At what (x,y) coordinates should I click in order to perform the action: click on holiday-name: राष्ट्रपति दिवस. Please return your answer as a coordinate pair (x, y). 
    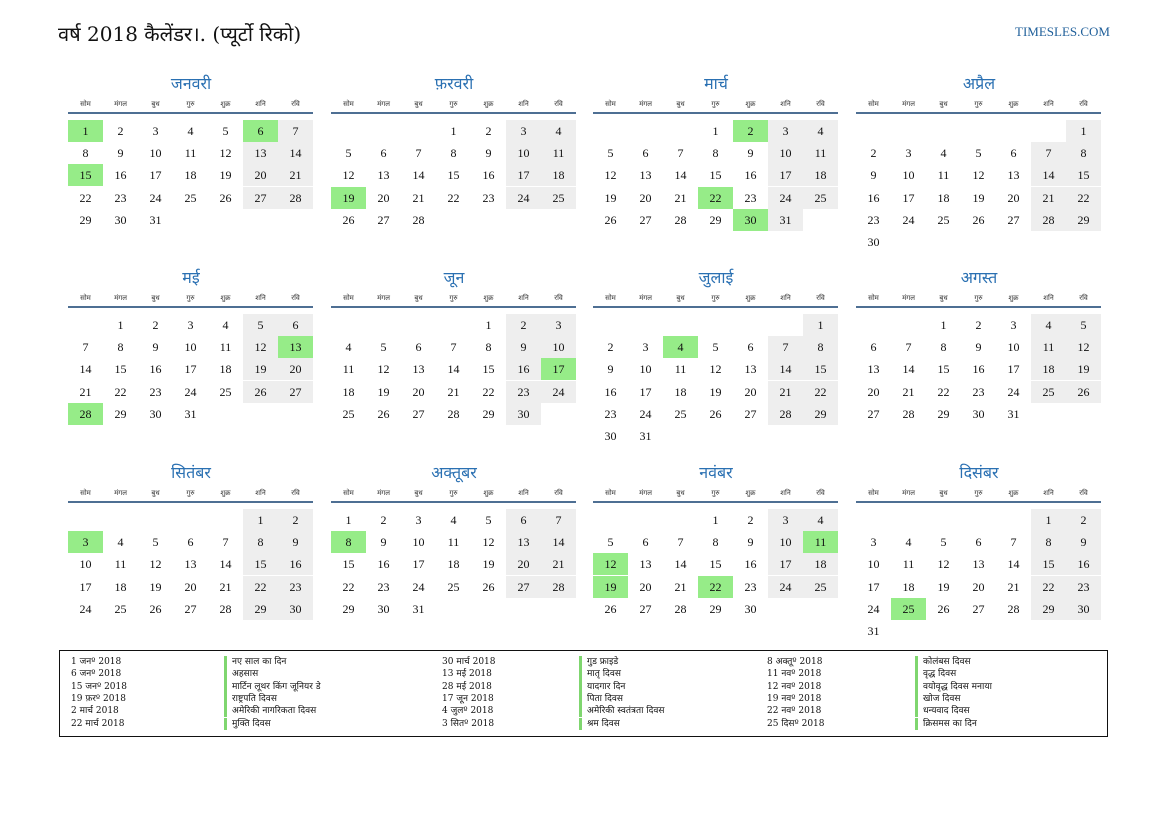
    Looking at the image, I should click on (254, 698).